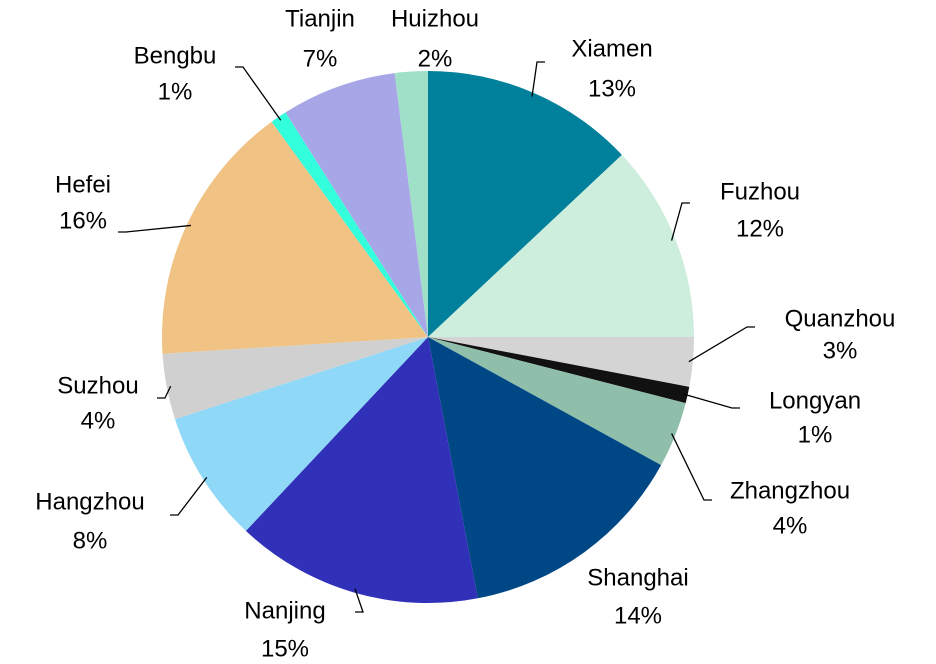 The image size is (936, 664). Describe the element at coordinates (815, 400) in the screenshot. I see `slice-name: Longyan` at that location.